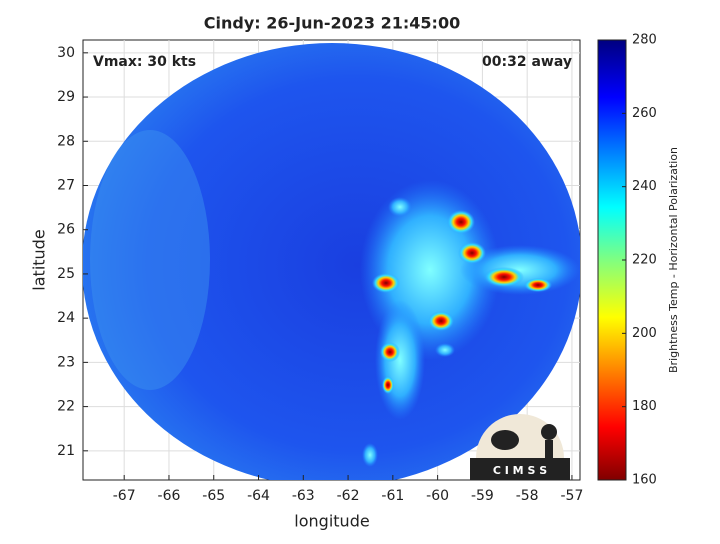  What do you see at coordinates (303, 496) in the screenshot?
I see `x-tick-label: -63` at bounding box center [303, 496].